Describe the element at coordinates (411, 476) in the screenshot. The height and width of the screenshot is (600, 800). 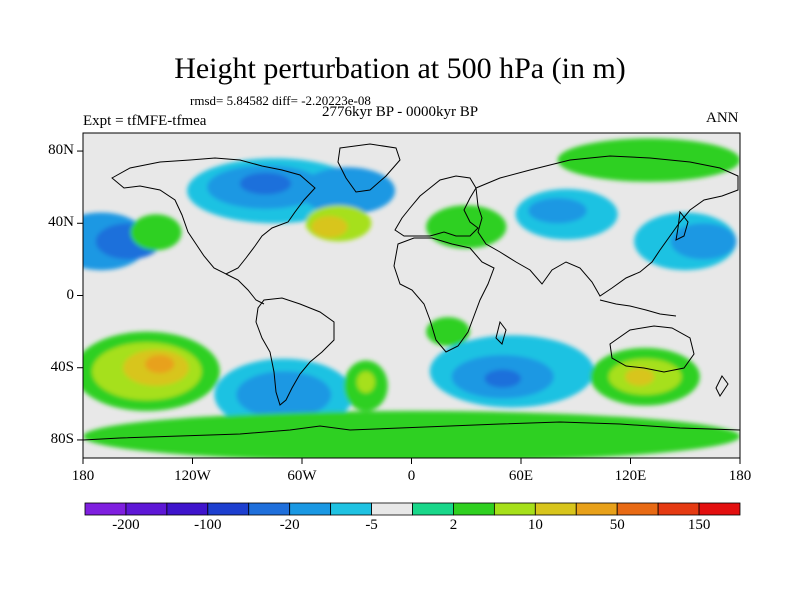
I see `x-tick-label: 0` at that location.